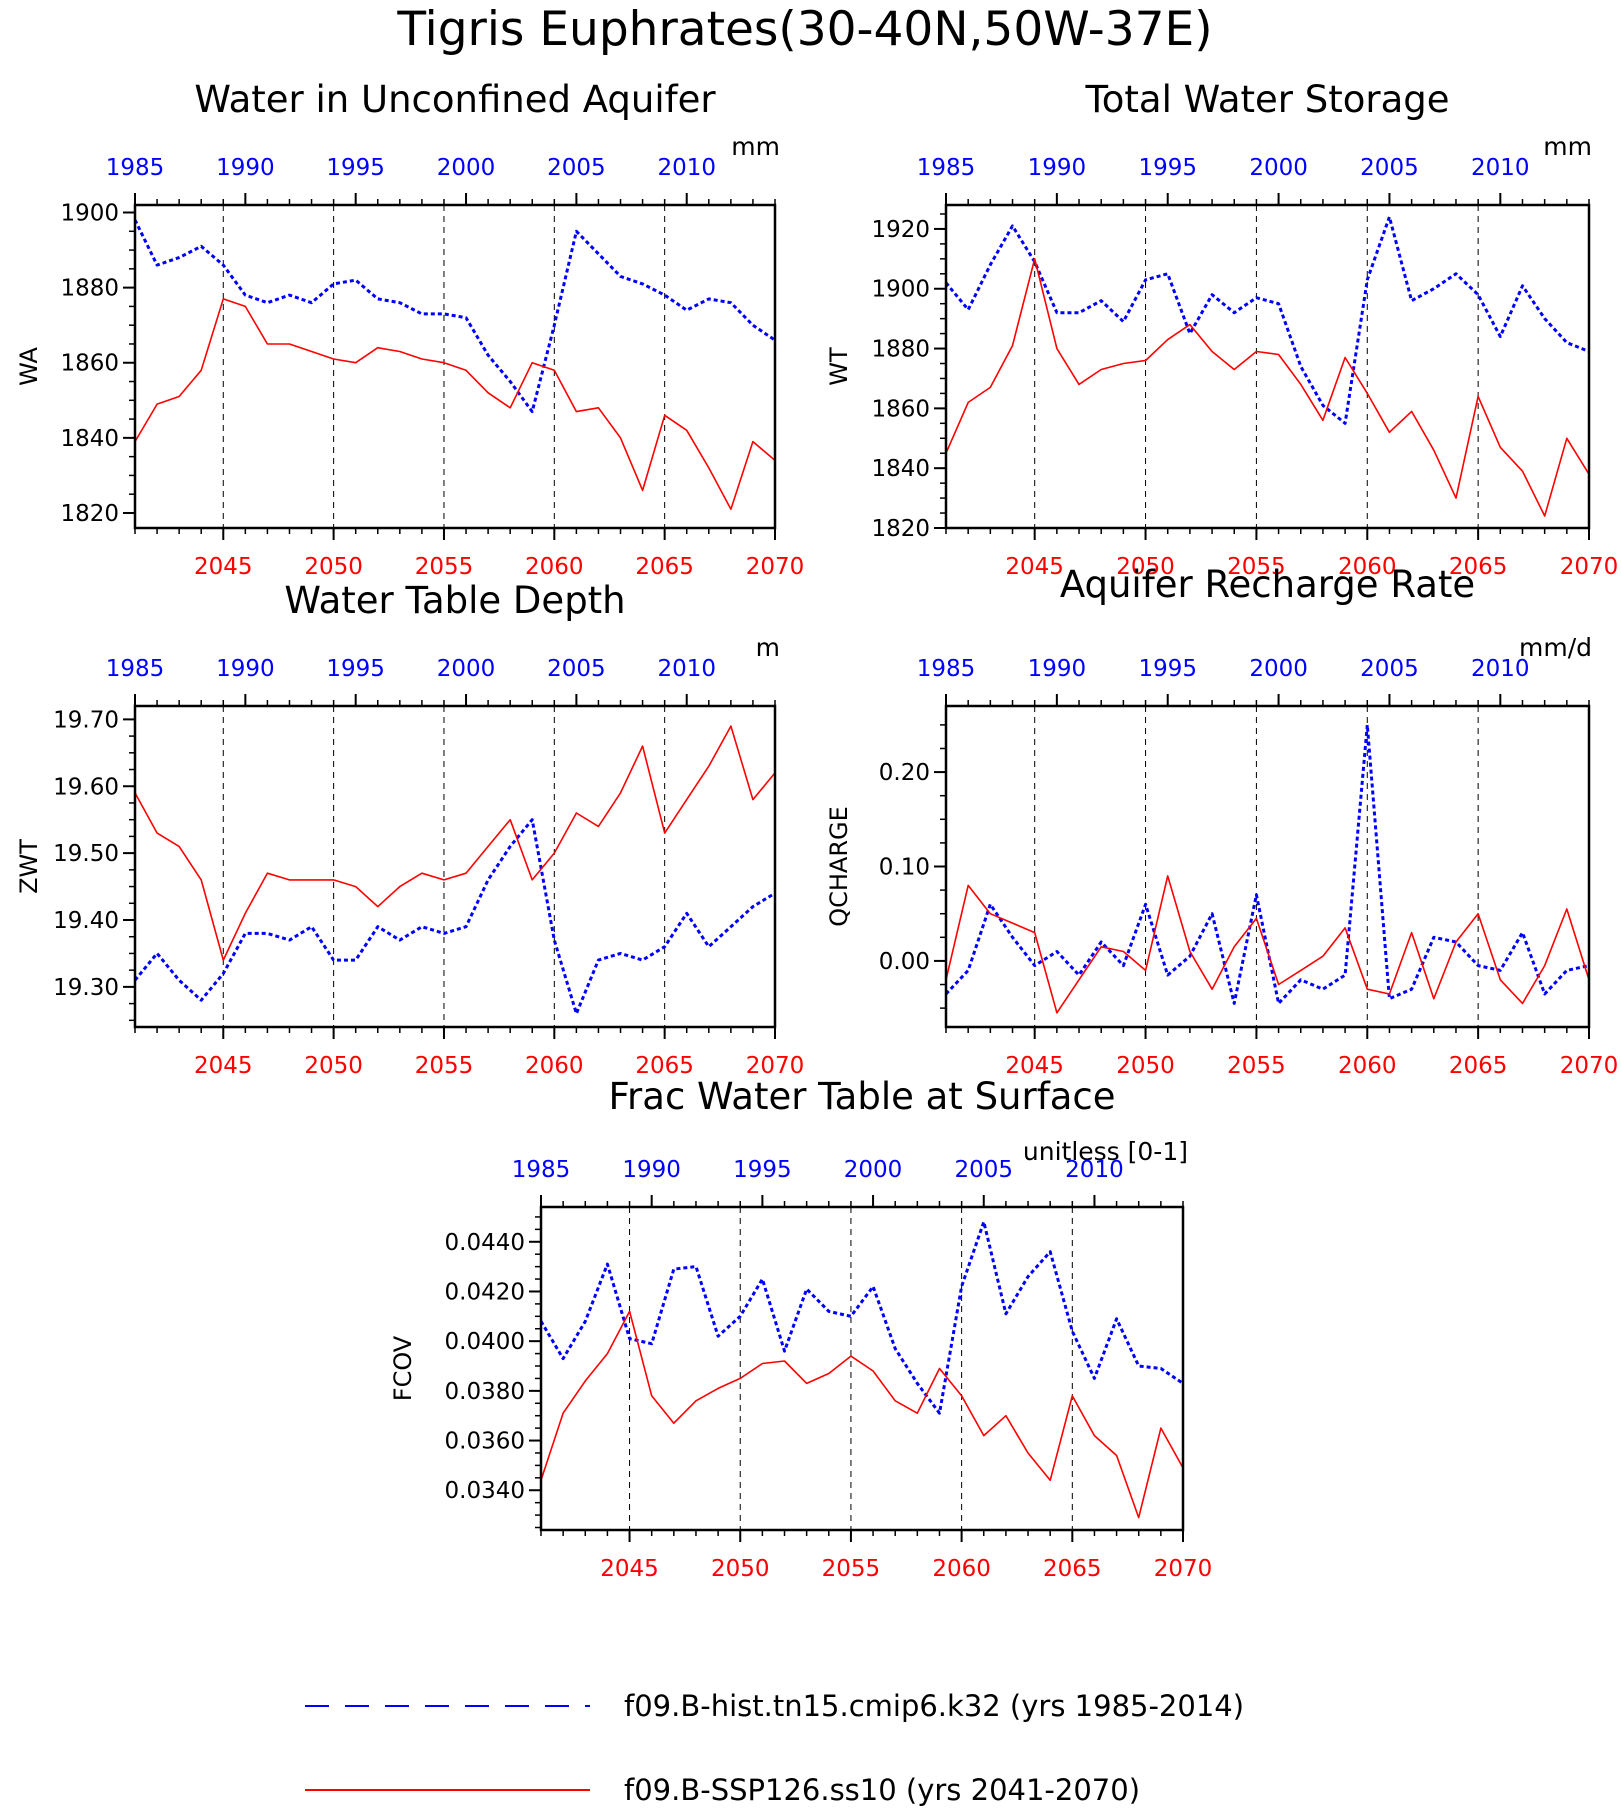  I want to click on y-tick-label: 0.0340, so click(485, 1491).